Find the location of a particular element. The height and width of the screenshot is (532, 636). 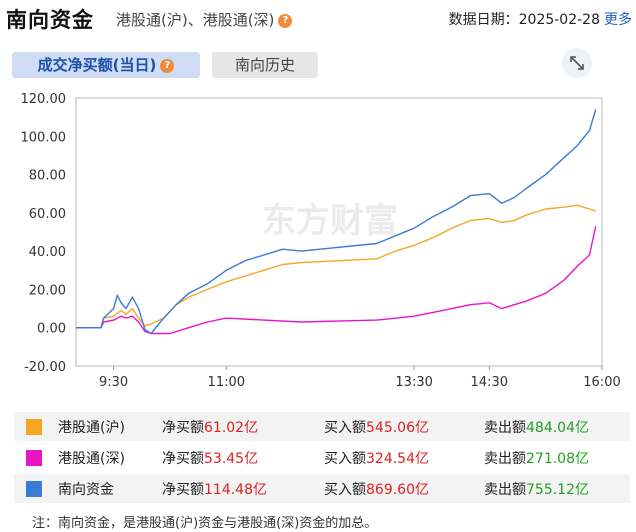

data-date: 数据日期：2025-02-28 is located at coordinates (524, 20).